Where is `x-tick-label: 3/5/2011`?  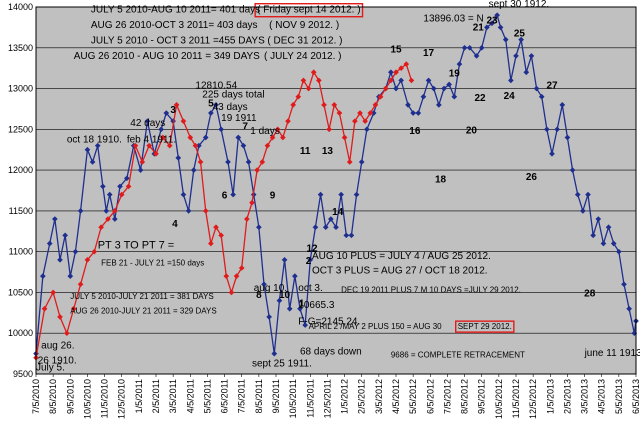 x-tick-label: 3/5/2011 is located at coordinates (173, 396).